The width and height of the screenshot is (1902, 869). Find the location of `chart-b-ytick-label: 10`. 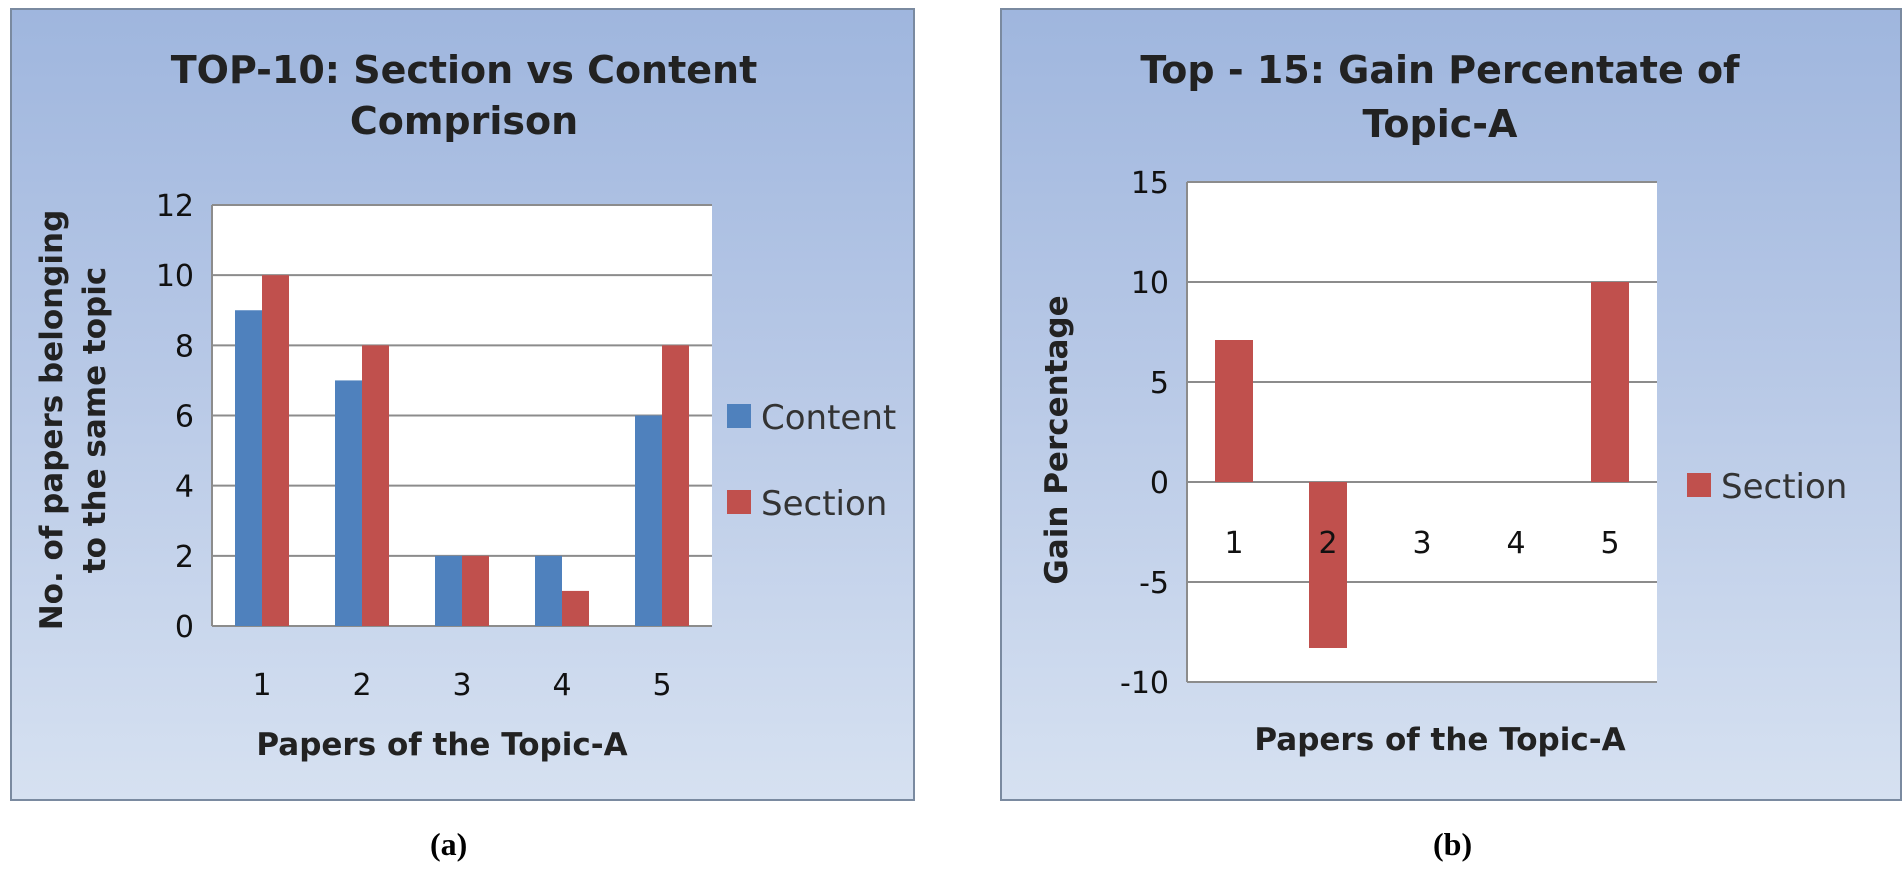

chart-b-ytick-label: 10 is located at coordinates (1150, 283).